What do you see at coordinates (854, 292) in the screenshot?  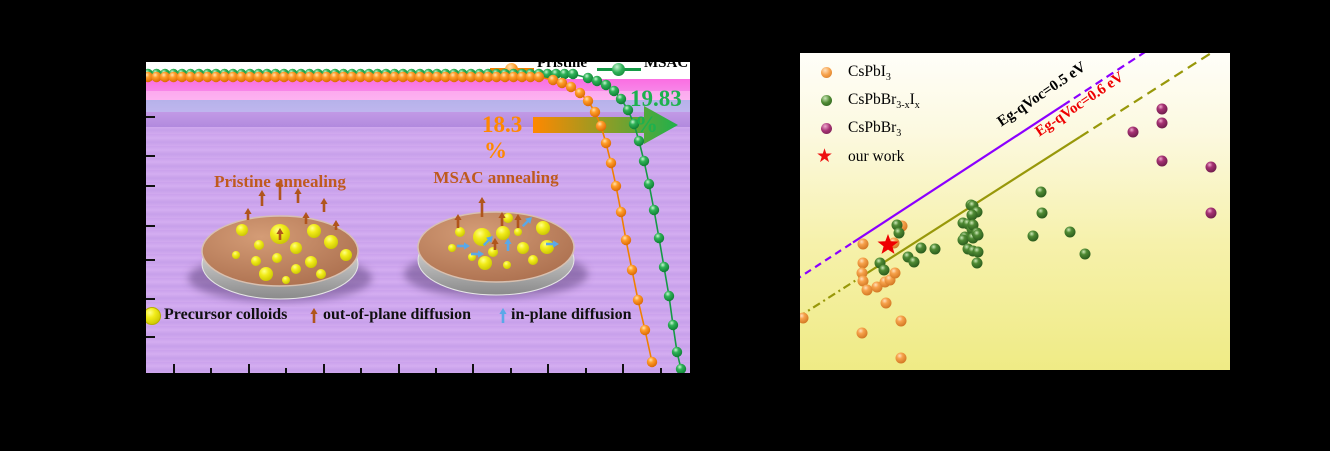 I see `series-cspbi3` at bounding box center [854, 292].